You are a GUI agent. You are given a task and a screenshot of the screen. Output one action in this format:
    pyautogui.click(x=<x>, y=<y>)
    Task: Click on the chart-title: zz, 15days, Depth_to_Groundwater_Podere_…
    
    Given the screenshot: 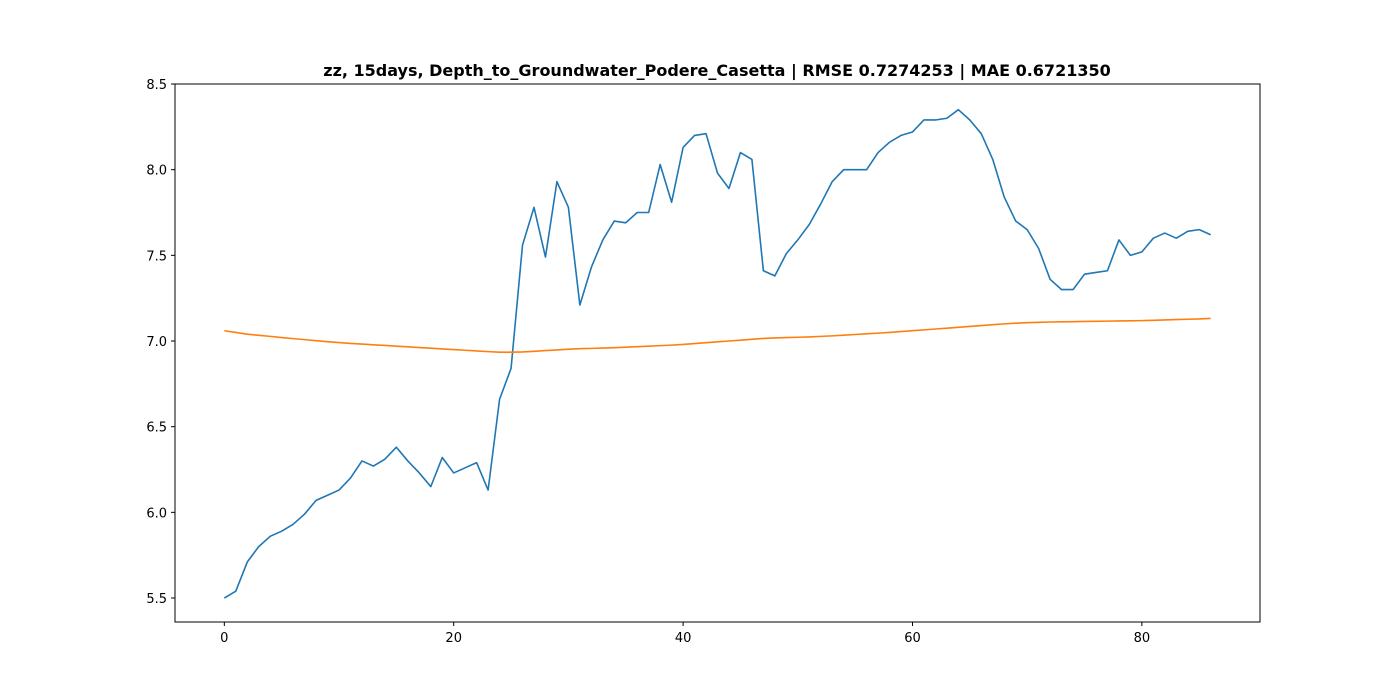 What is the action you would take?
    pyautogui.click(x=716, y=71)
    